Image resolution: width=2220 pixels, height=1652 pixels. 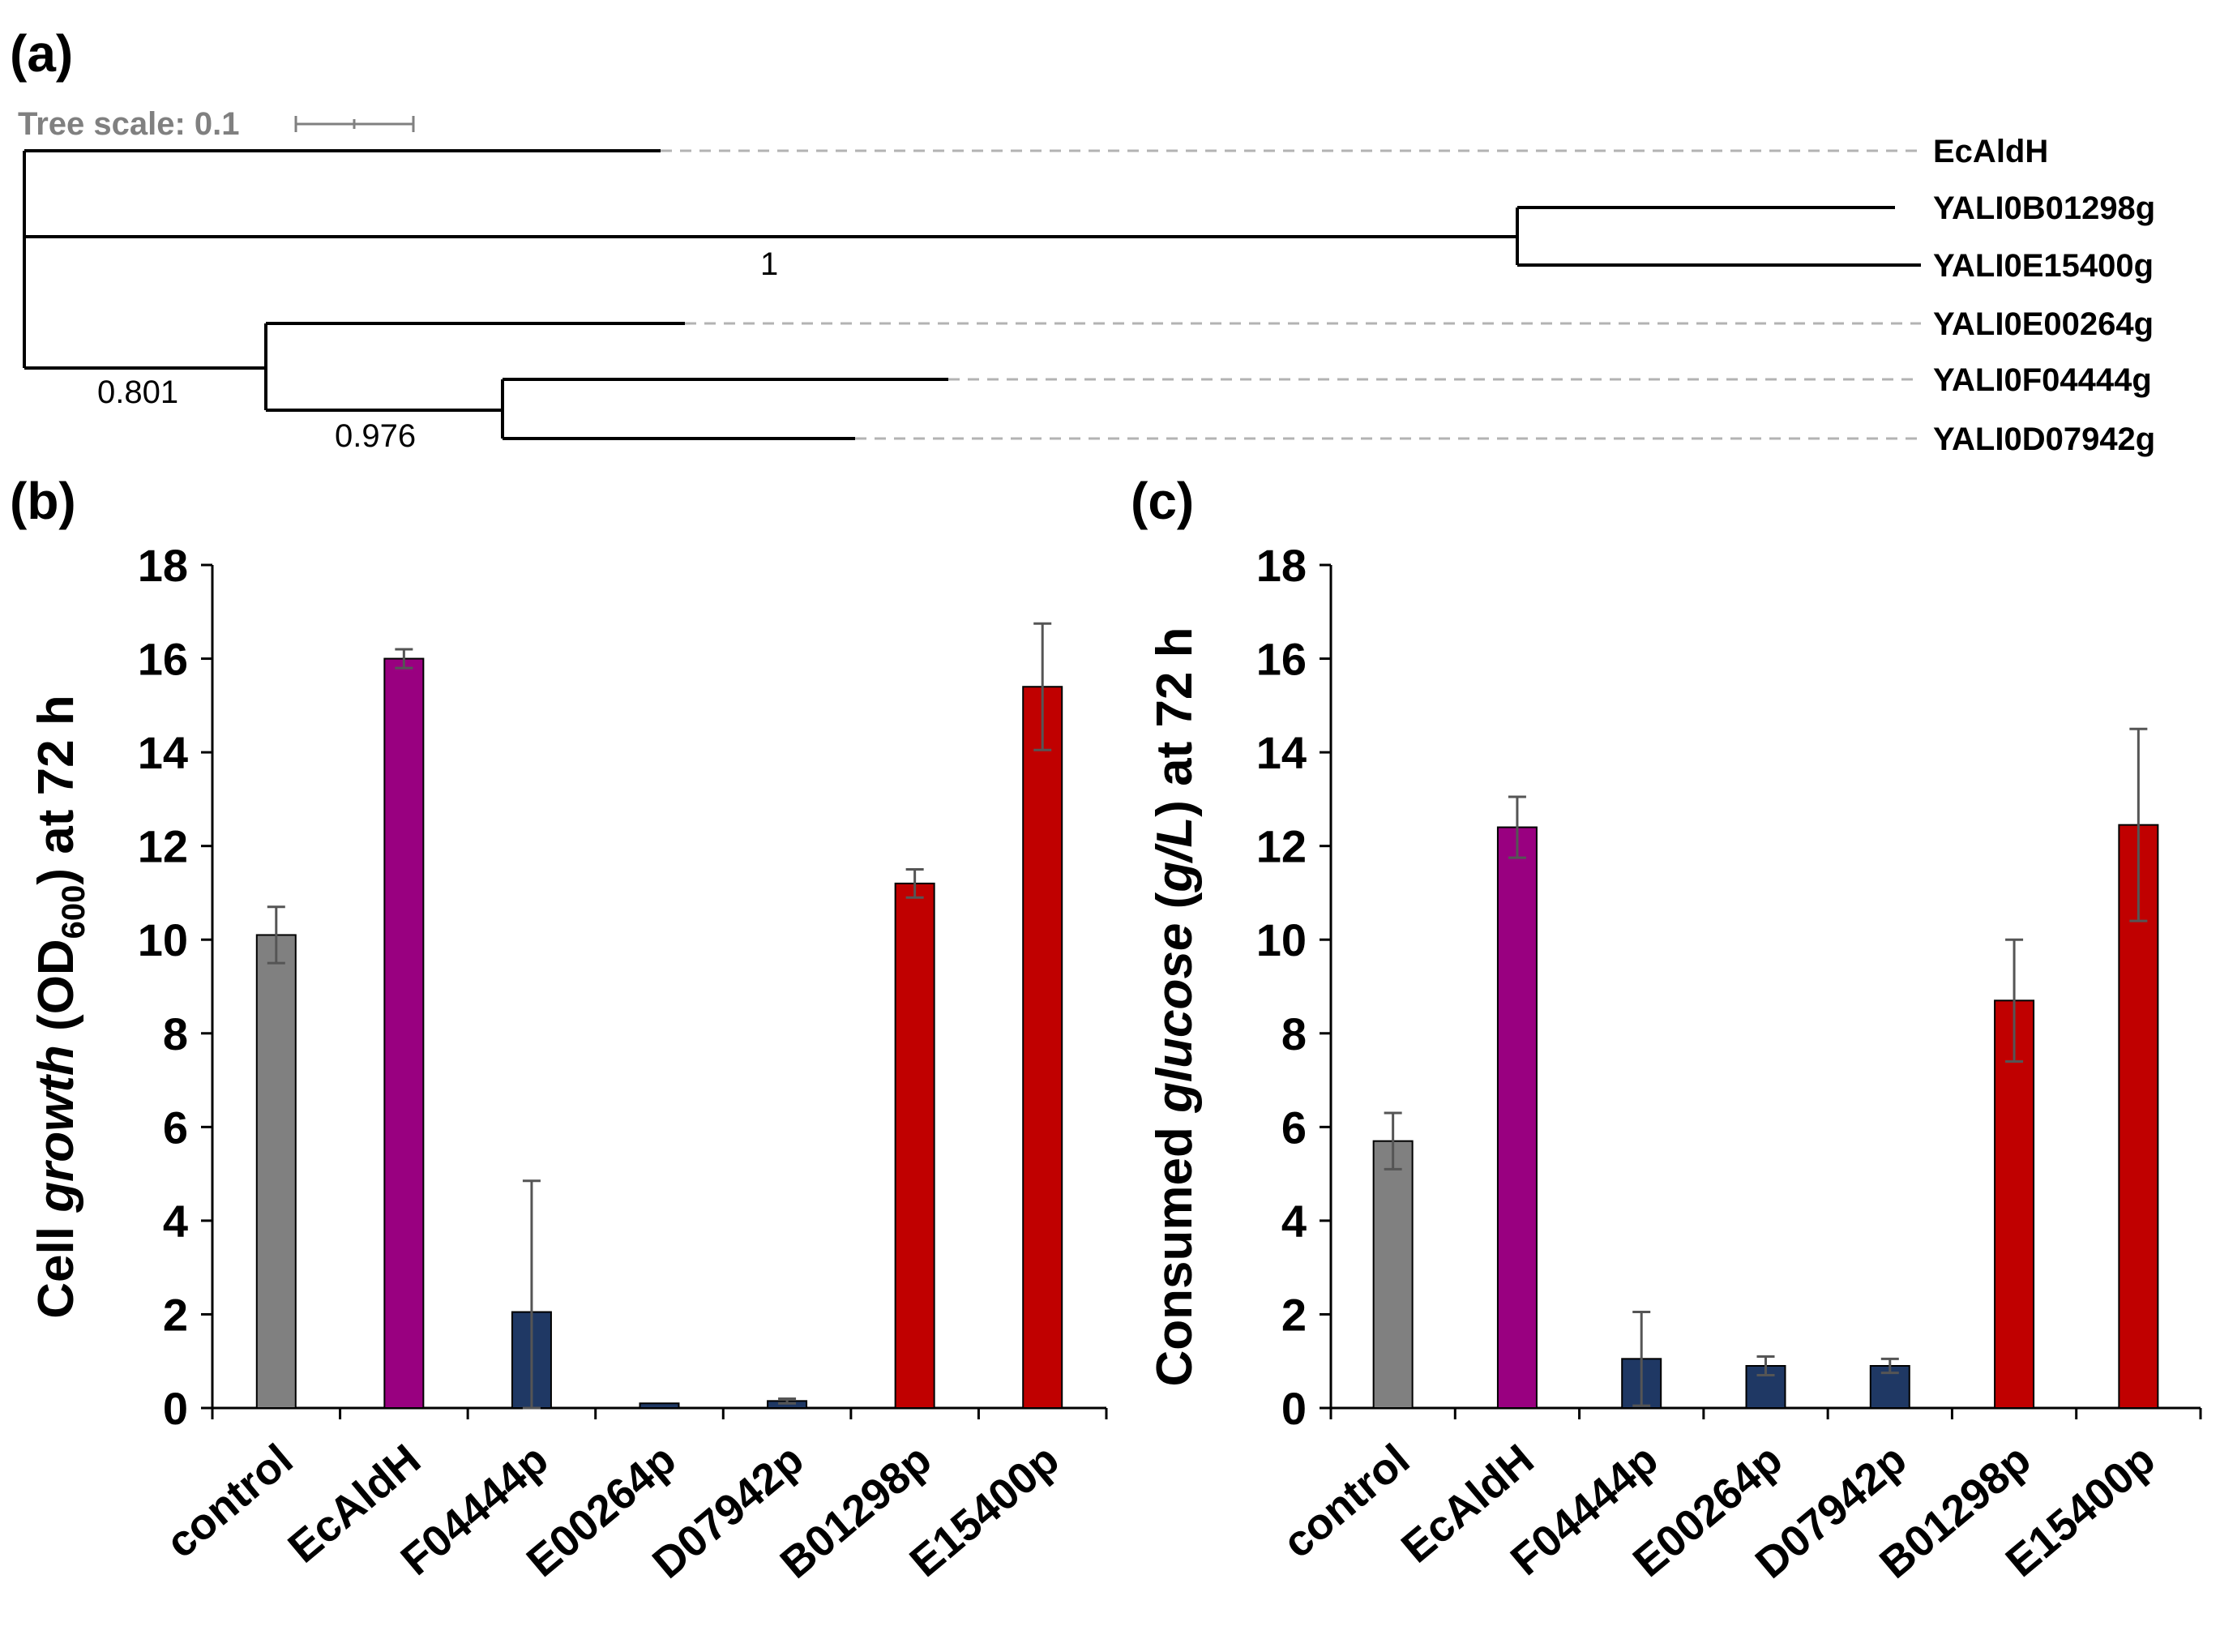 What do you see at coordinates (1990, 152) in the screenshot?
I see `leaf-ecaldh: EcAldH` at bounding box center [1990, 152].